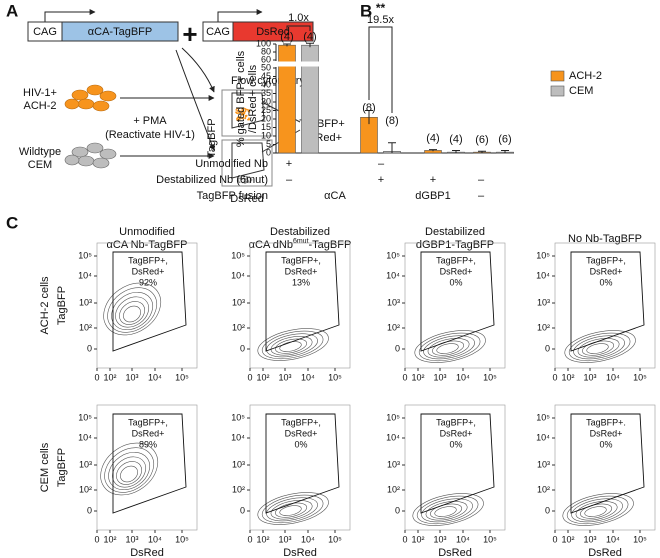 This screenshot has width=660, height=558. I want to click on y-tick-label: 10, so click(266, 135).